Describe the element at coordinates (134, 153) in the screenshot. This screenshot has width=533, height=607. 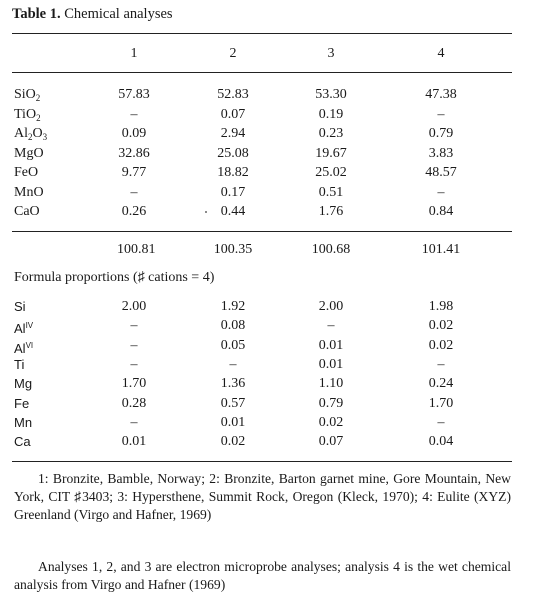
I see `oxide-value: 32.86` at that location.